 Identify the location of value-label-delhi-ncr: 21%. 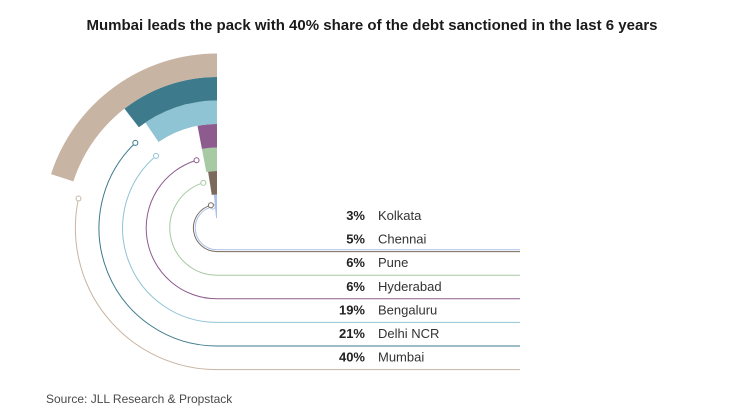
(352, 333).